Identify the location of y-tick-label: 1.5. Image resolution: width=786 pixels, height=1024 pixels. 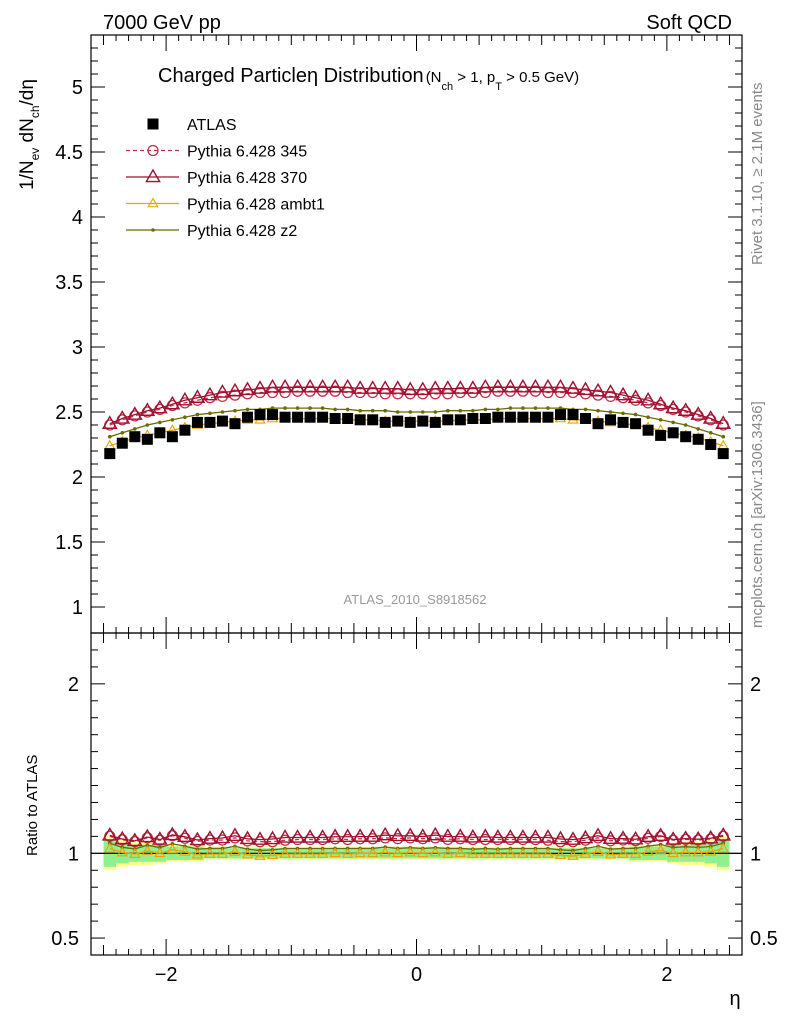
(69, 543).